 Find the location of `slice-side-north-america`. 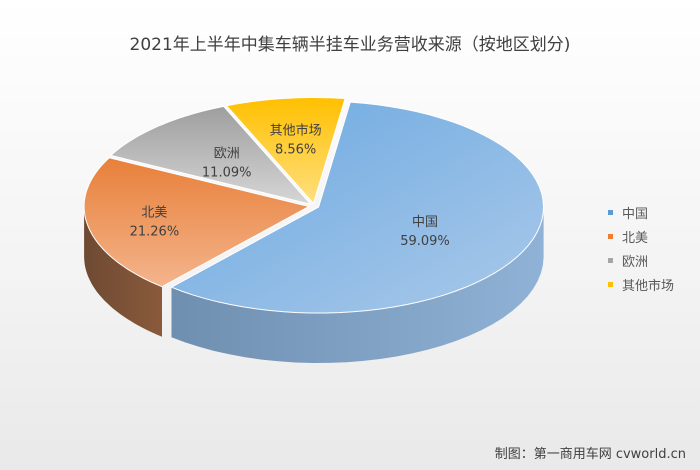

slice-side-north-america is located at coordinates (123, 271).